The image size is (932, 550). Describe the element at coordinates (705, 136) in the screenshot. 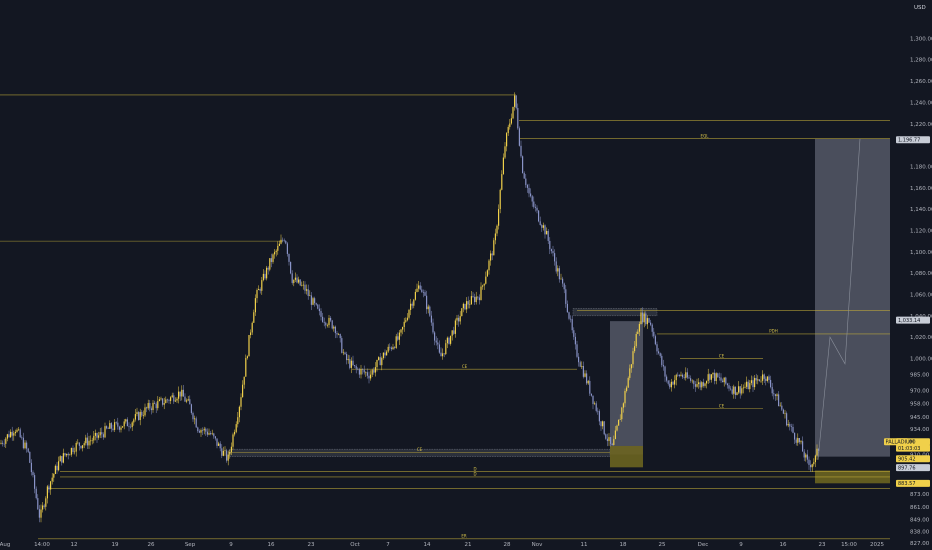

I see `level-label: EQL` at that location.